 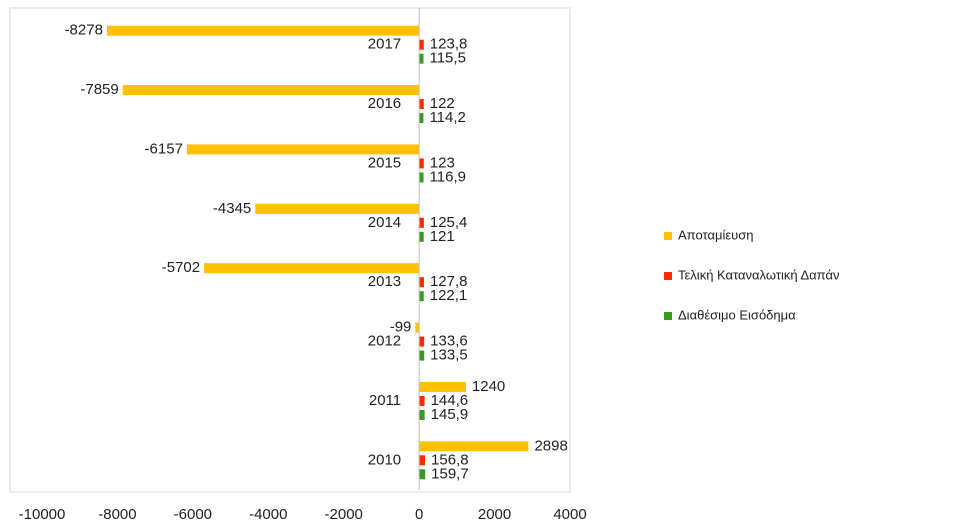 What do you see at coordinates (99, 89) in the screenshot?
I see `data-label: -7859` at bounding box center [99, 89].